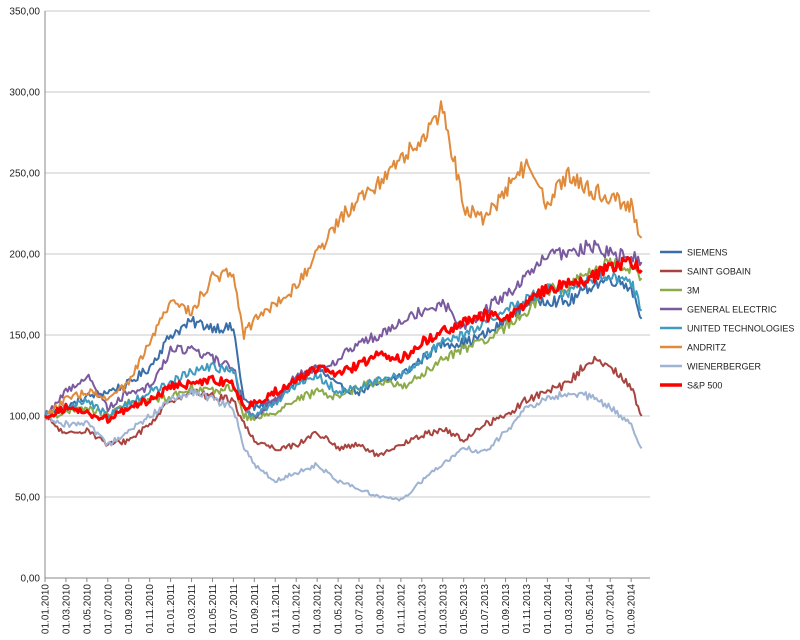 The image size is (800, 640). Describe the element at coordinates (724, 367) in the screenshot. I see `legend-label: WIENERBERGER` at that location.